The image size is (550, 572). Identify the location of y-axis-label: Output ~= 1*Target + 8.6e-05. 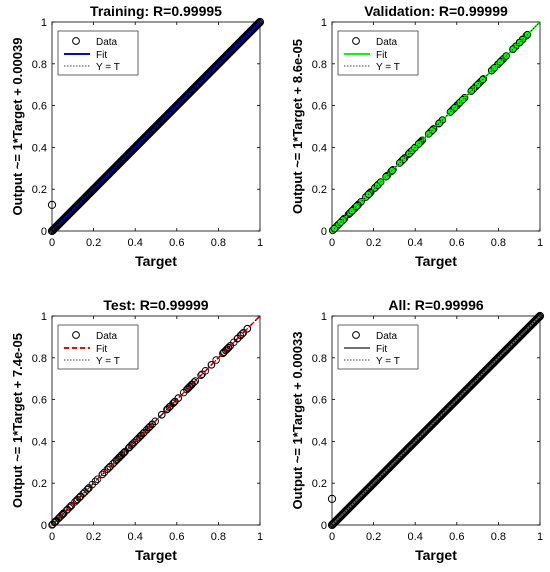
(297, 126).